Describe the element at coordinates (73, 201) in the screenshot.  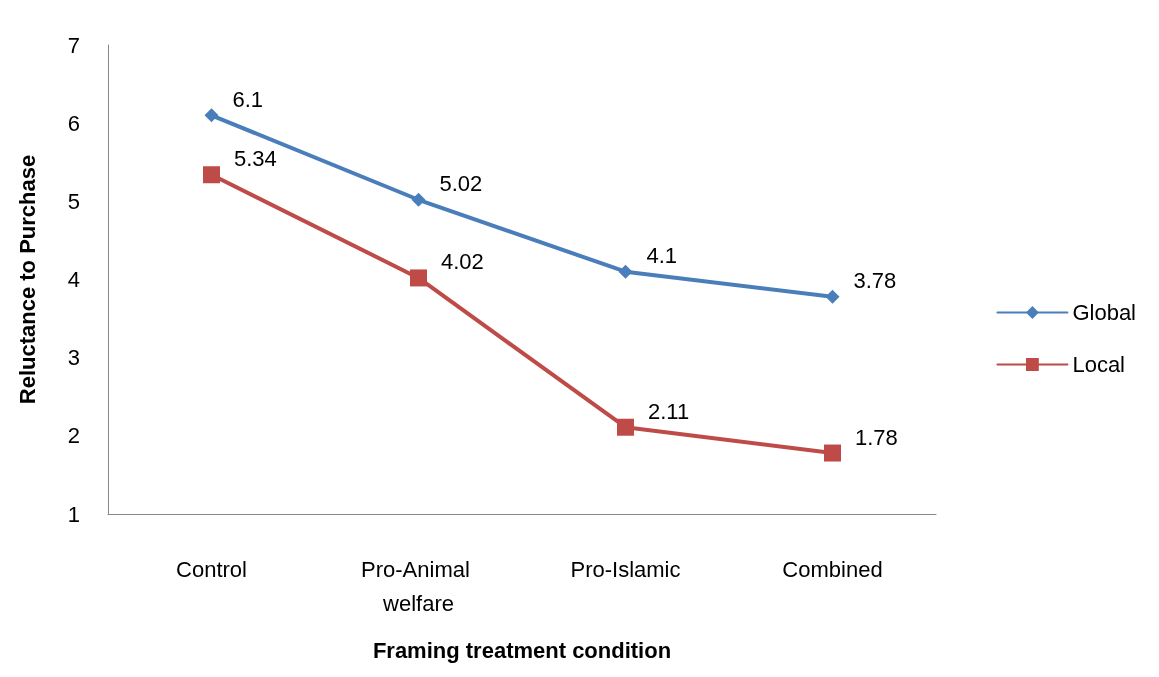
I see `y-tick-label: 5` at that location.